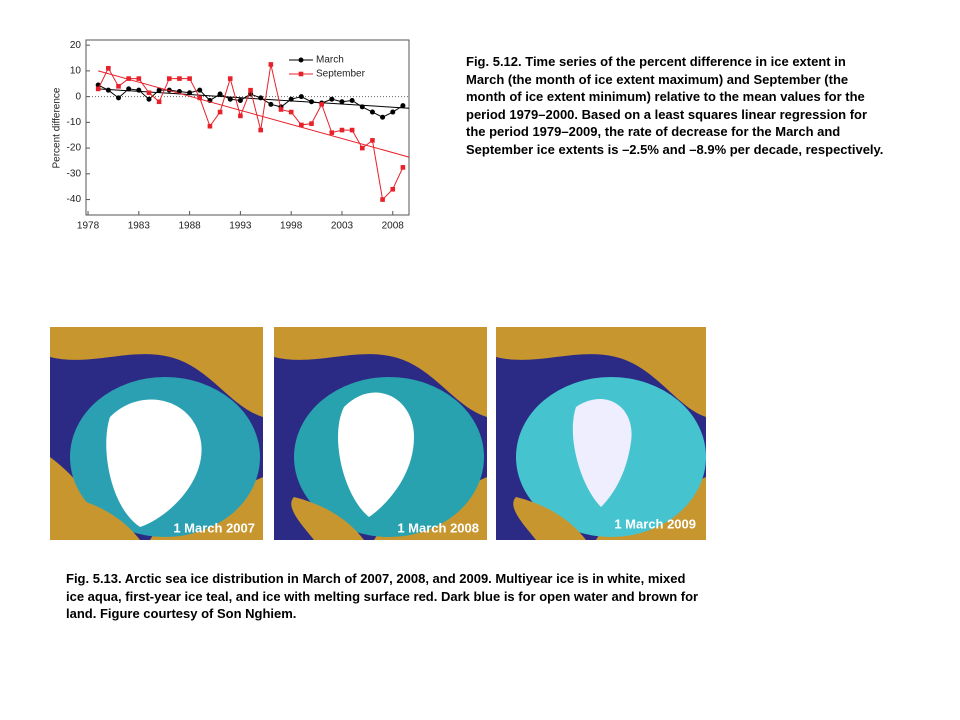  Describe the element at coordinates (74, 122) in the screenshot. I see `y-tick-label: -10` at that location.